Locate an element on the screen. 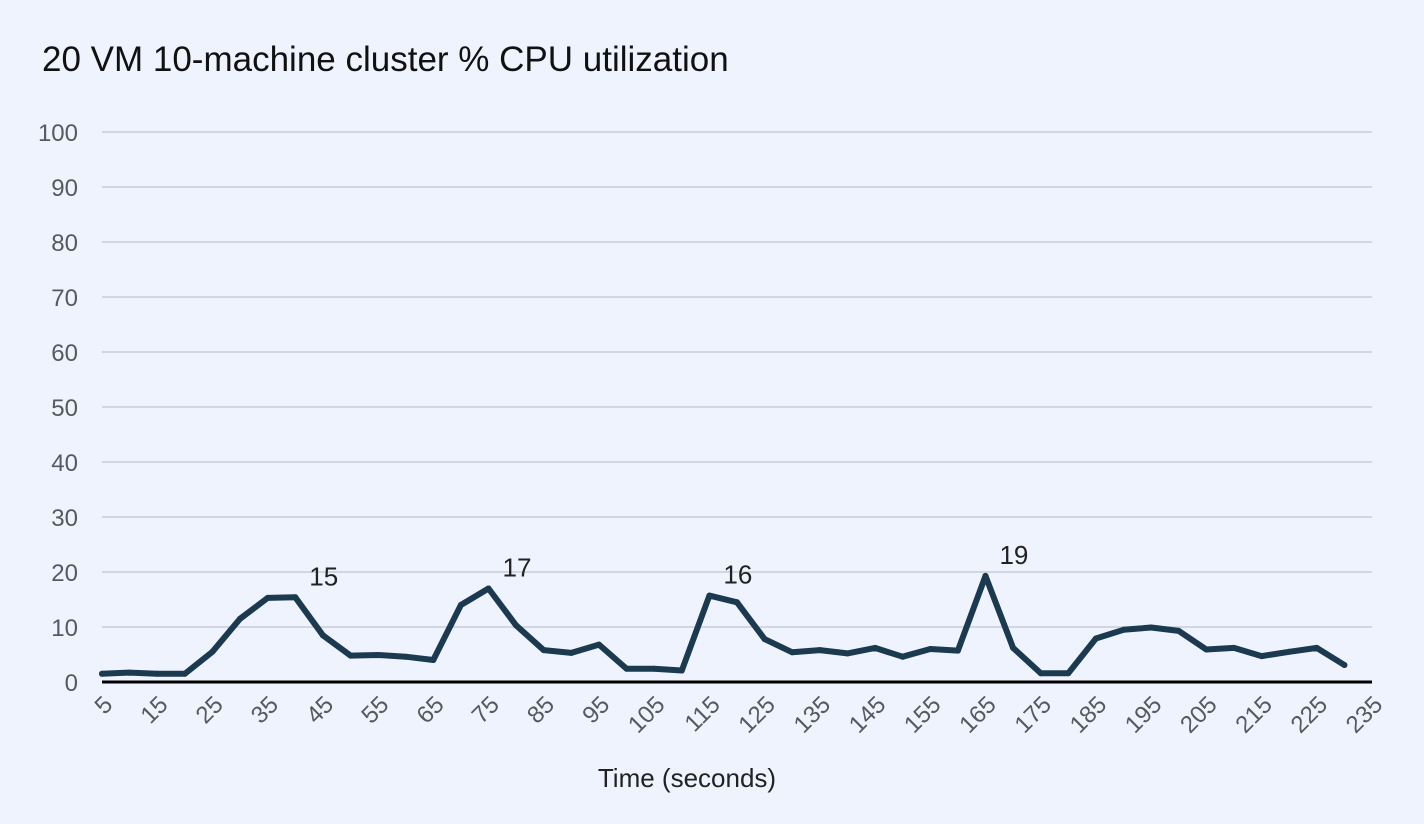 Image resolution: width=1424 pixels, height=824 pixels. y-tick-label-50: 50 is located at coordinates (64, 408).